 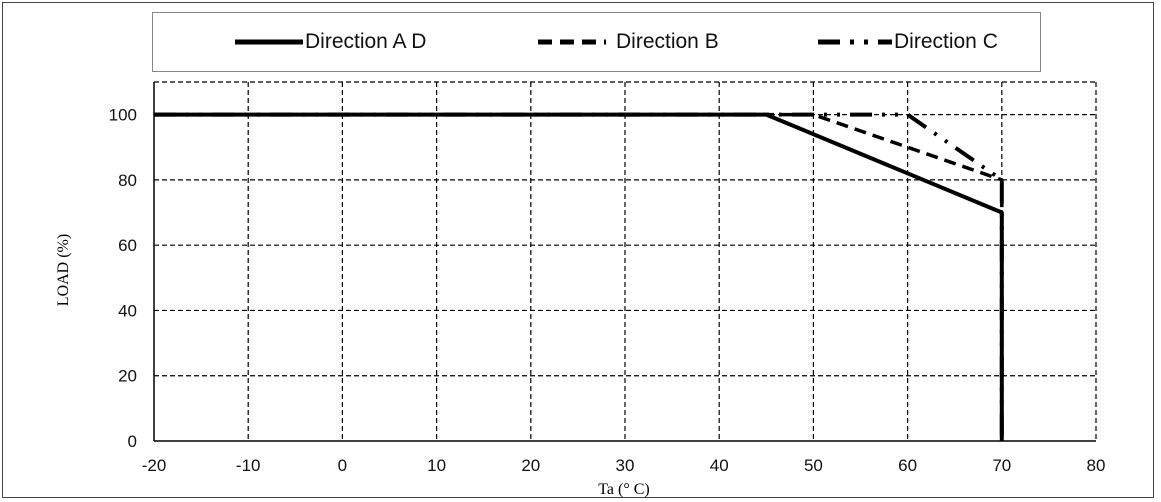 I want to click on x-tick-label: 0, so click(x=342, y=465).